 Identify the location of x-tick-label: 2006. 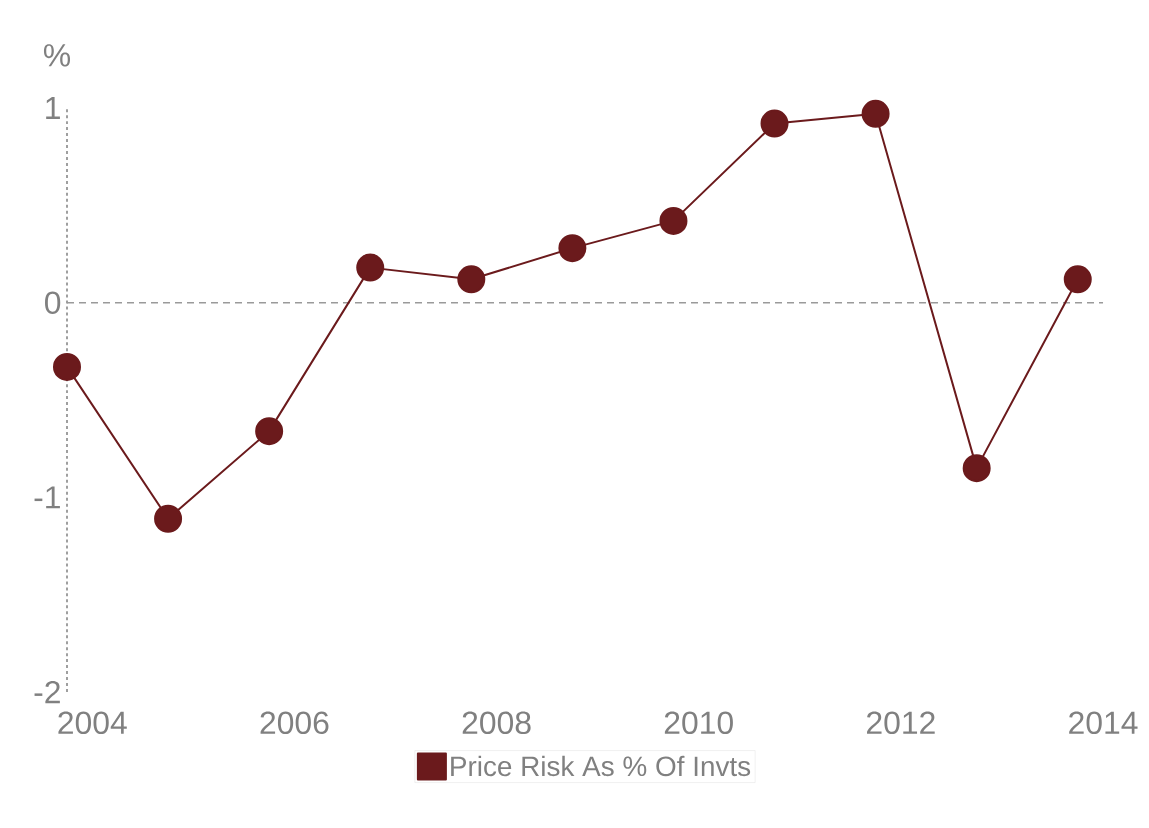
(294, 723).